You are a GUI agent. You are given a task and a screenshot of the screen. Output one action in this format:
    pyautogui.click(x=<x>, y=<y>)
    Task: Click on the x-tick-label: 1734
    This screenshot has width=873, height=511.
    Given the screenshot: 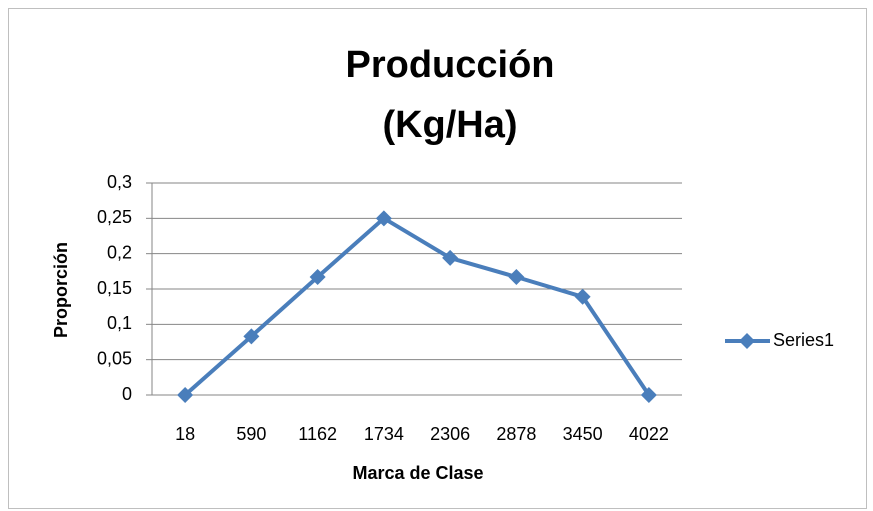 What is the action you would take?
    pyautogui.click(x=384, y=434)
    